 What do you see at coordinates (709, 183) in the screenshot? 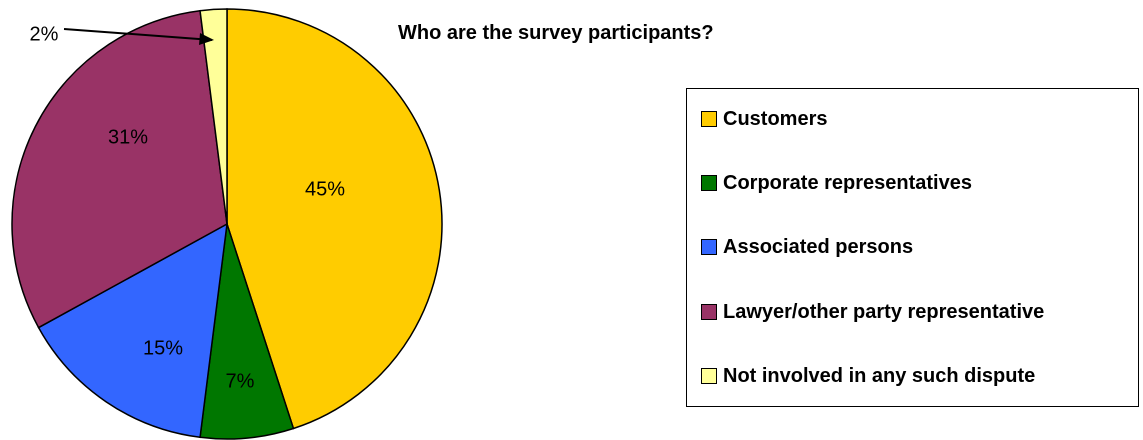
I see `legend-swatch-corporate-representatives` at bounding box center [709, 183].